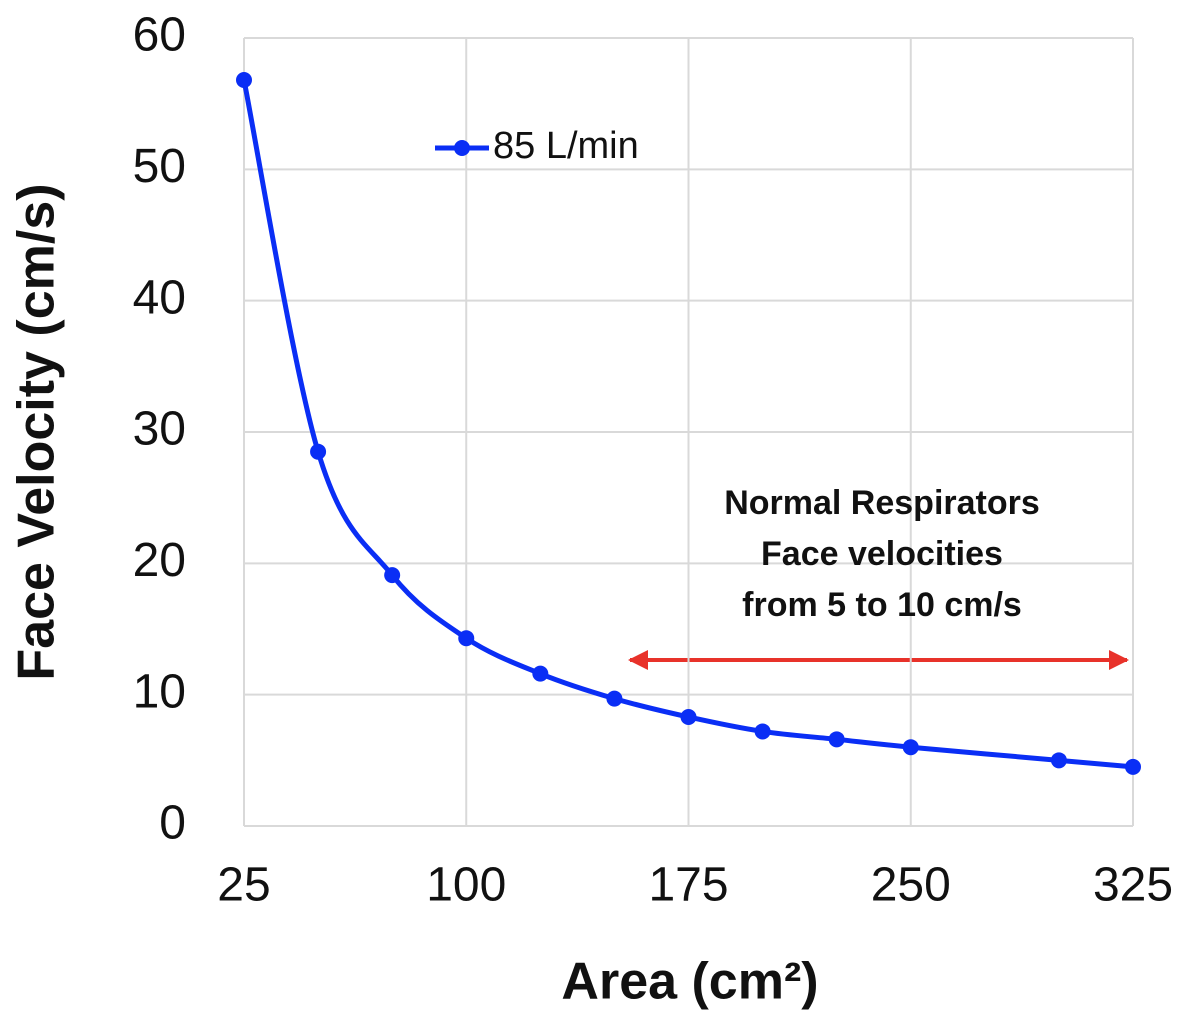  What do you see at coordinates (882, 554) in the screenshot?
I see `annotation: Face velocities` at bounding box center [882, 554].